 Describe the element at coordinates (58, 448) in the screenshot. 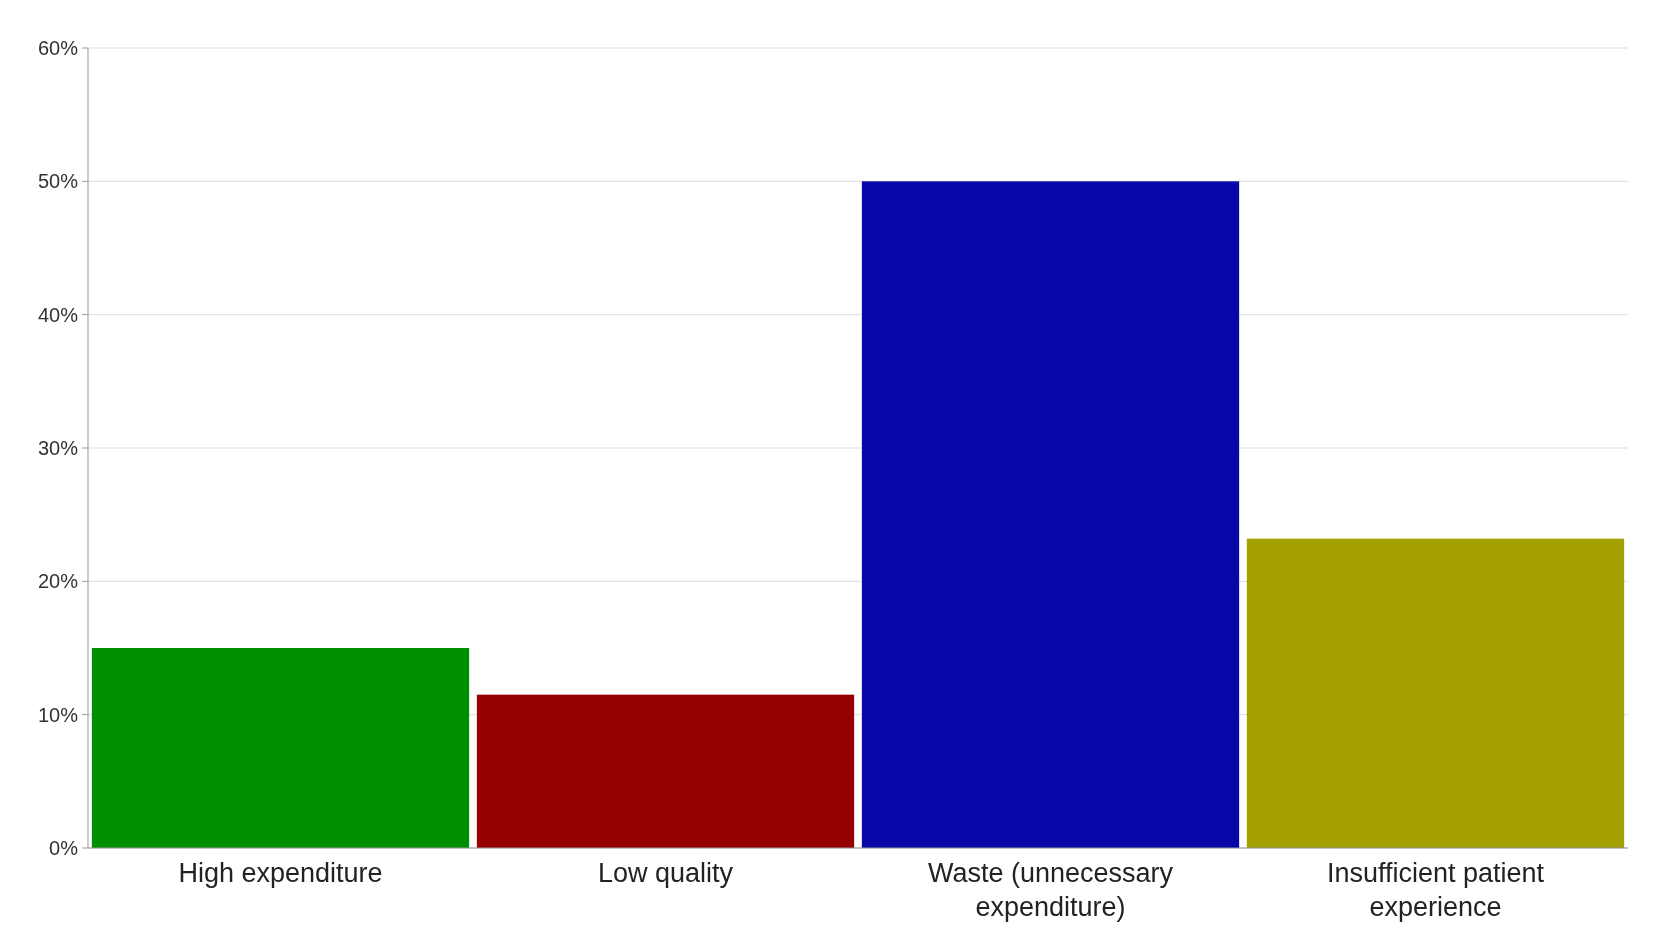

I see `y-tick-label: 30%` at that location.